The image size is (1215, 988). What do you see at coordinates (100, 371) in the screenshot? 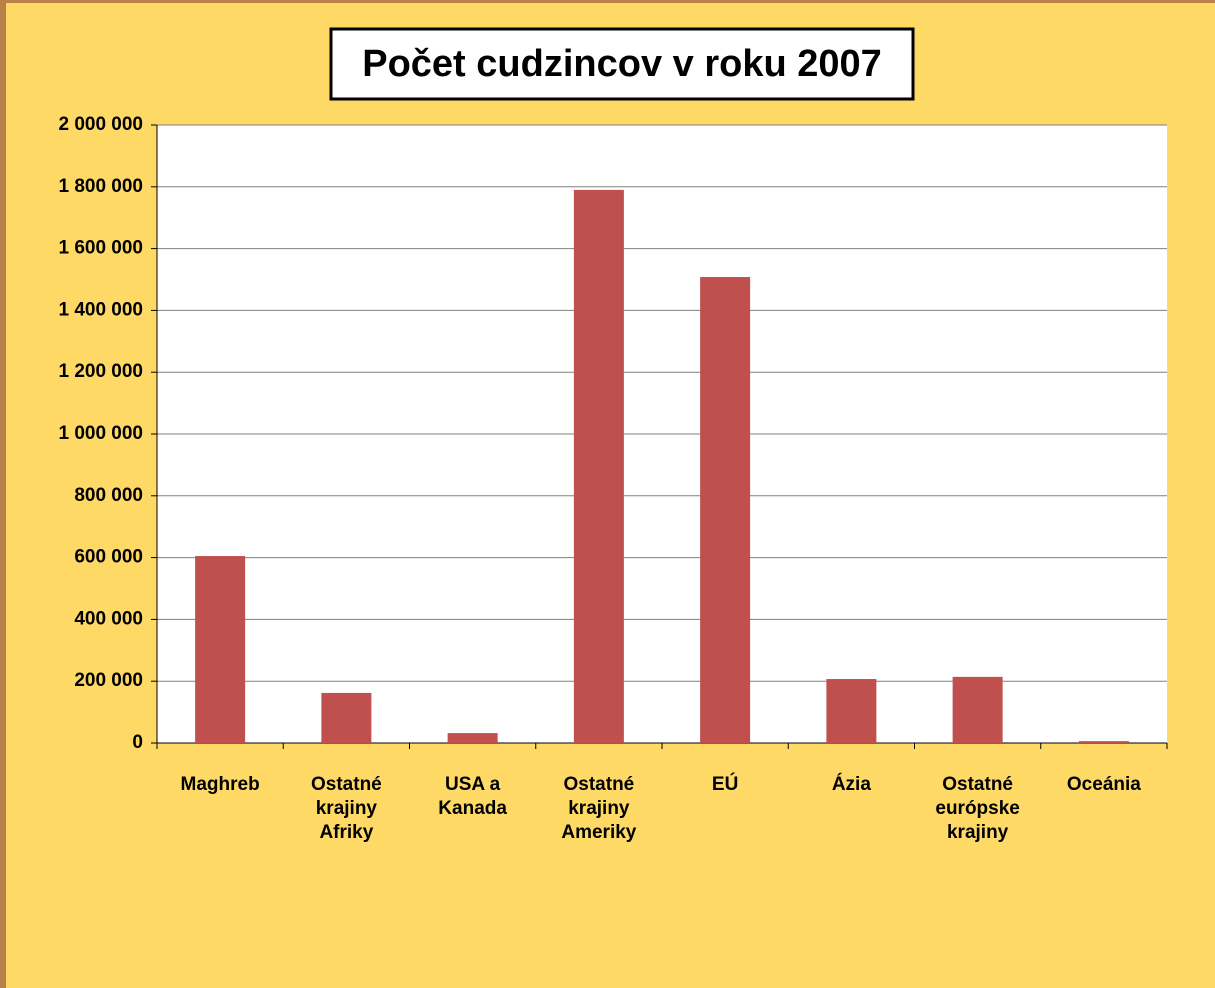
I see `y-tick-label: 1 200 000` at bounding box center [100, 371].